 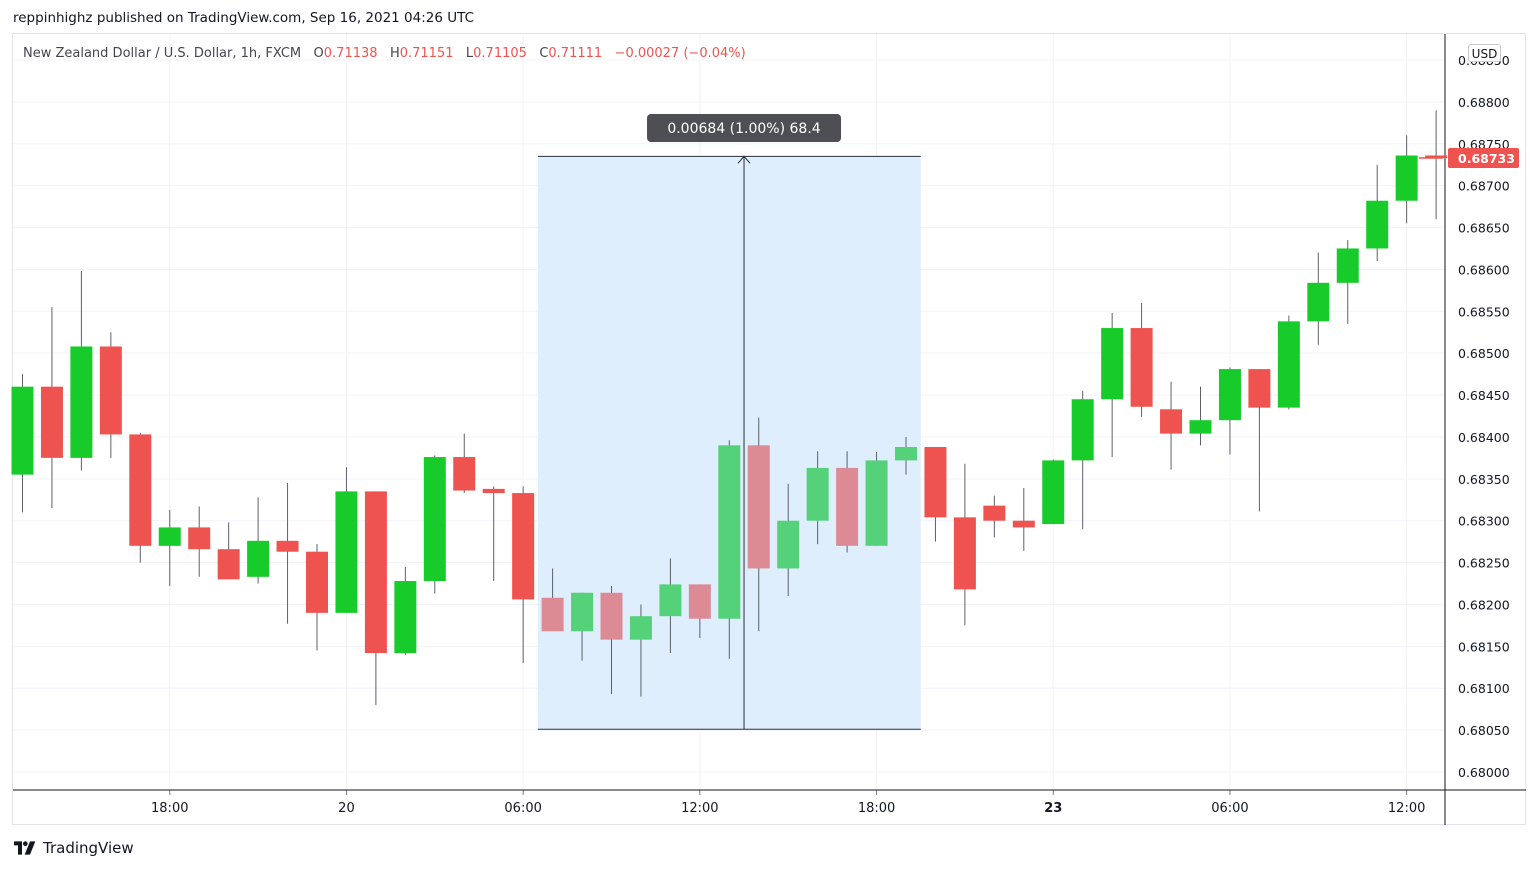 I want to click on low-value: 0.71105, so click(x=500, y=53).